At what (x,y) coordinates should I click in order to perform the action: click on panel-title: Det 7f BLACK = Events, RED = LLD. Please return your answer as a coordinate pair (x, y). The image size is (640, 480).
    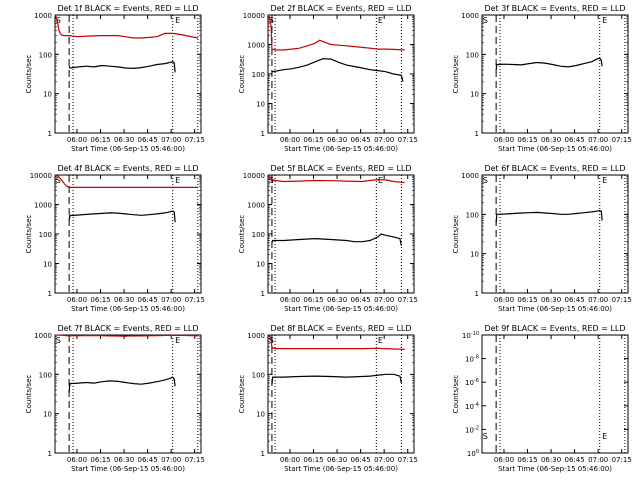
    Looking at the image, I should click on (127, 328).